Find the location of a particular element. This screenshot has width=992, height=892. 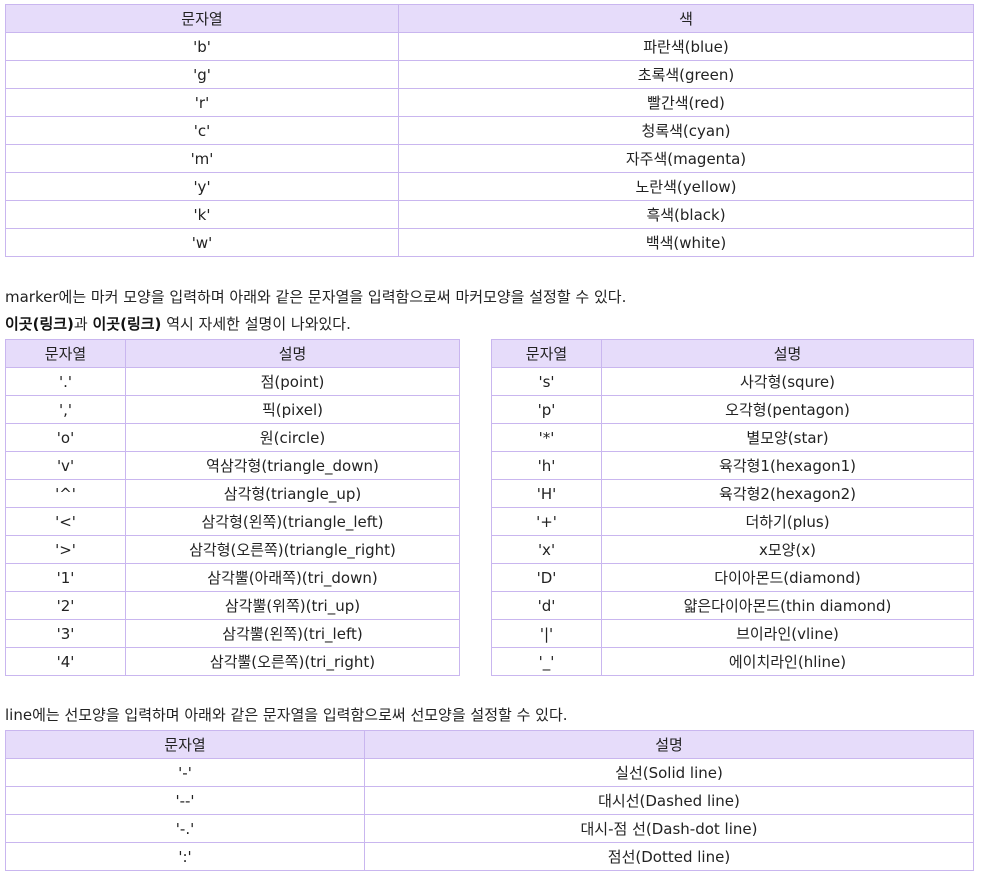

table-row: 'c' 청록색(cyan) is located at coordinates (489, 130).